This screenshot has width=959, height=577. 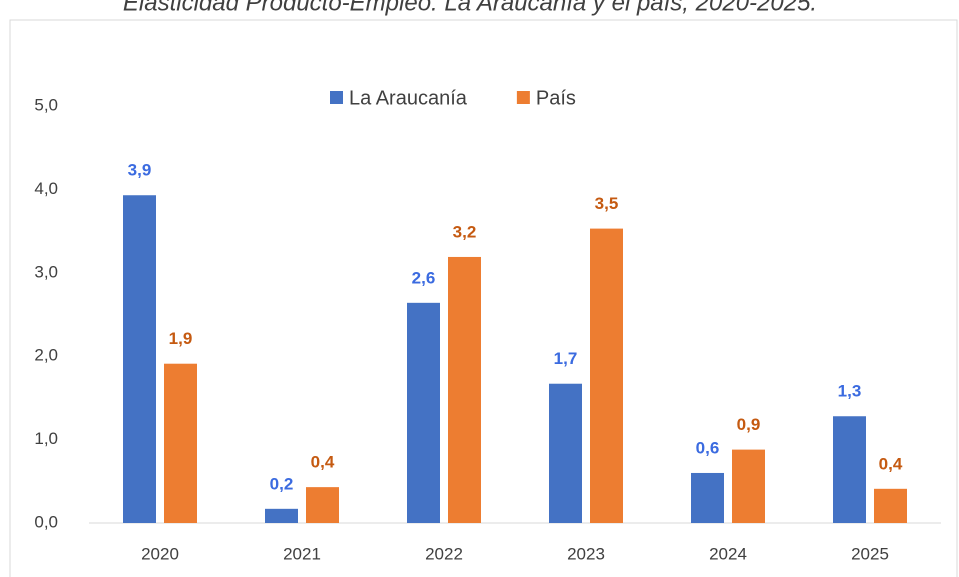 I want to click on y-tick-label: 1,0, so click(x=46, y=438).